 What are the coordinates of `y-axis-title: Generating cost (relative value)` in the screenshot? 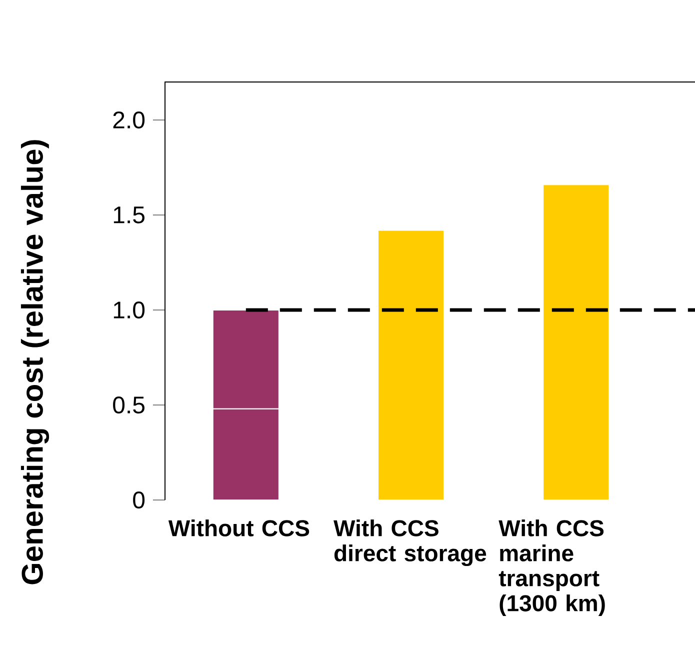 It's located at (35, 362).